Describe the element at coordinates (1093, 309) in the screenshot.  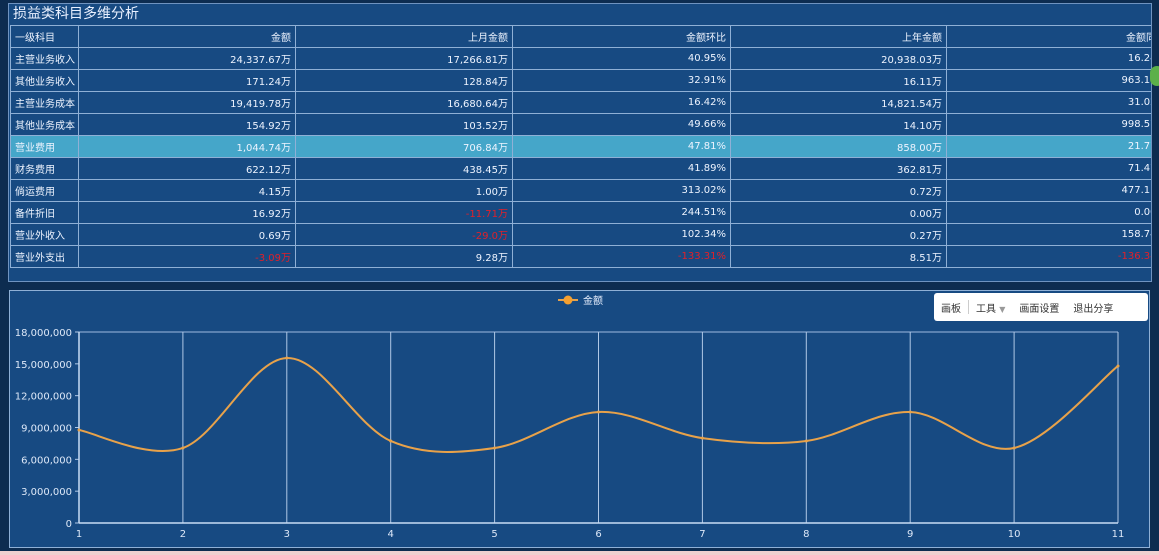
I see `exit-share-button: 退出分享` at that location.